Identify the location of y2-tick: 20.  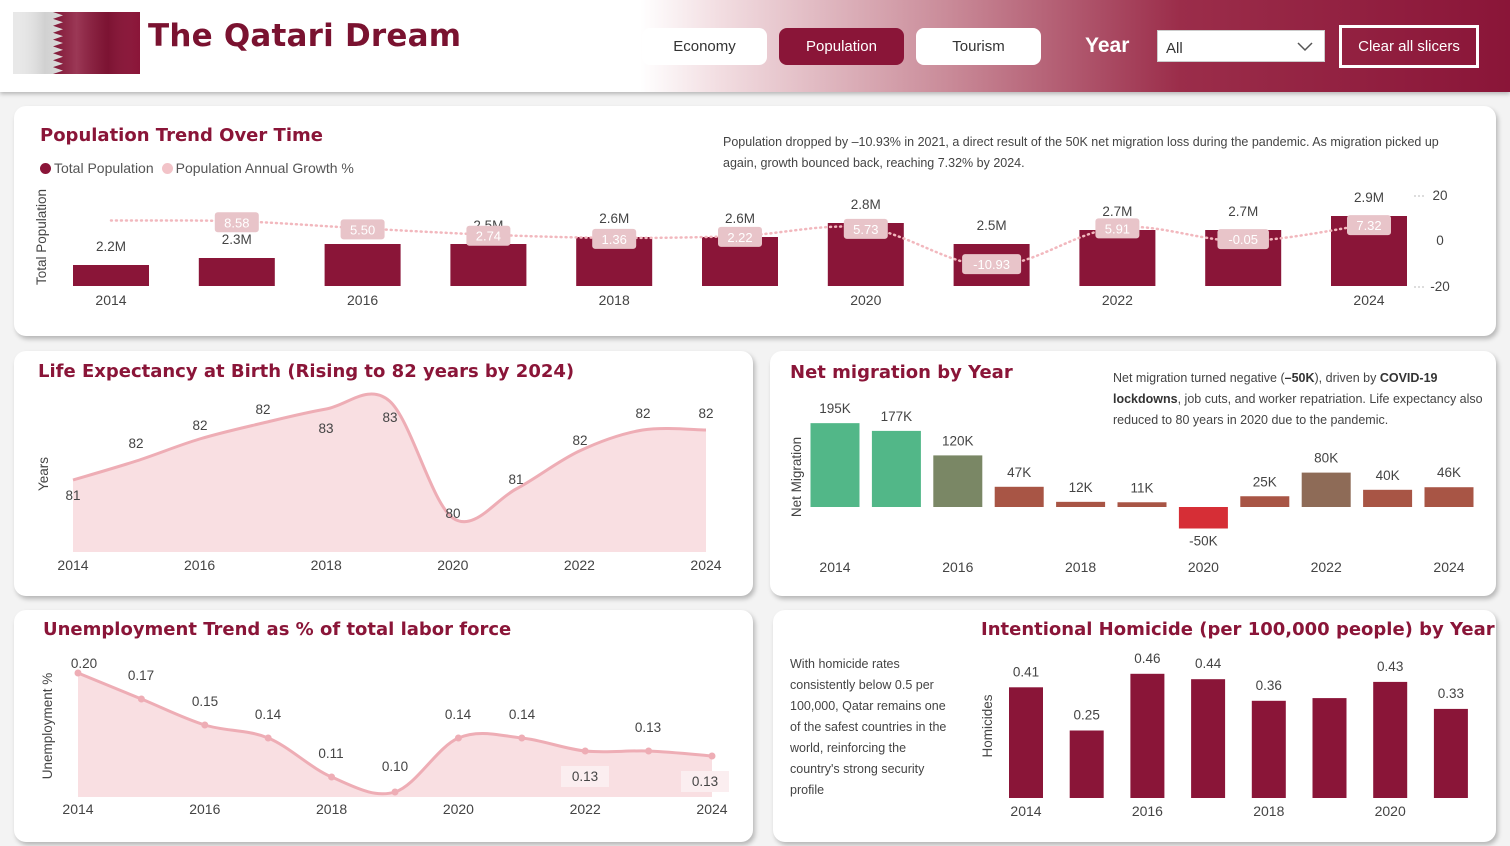
(1439, 195).